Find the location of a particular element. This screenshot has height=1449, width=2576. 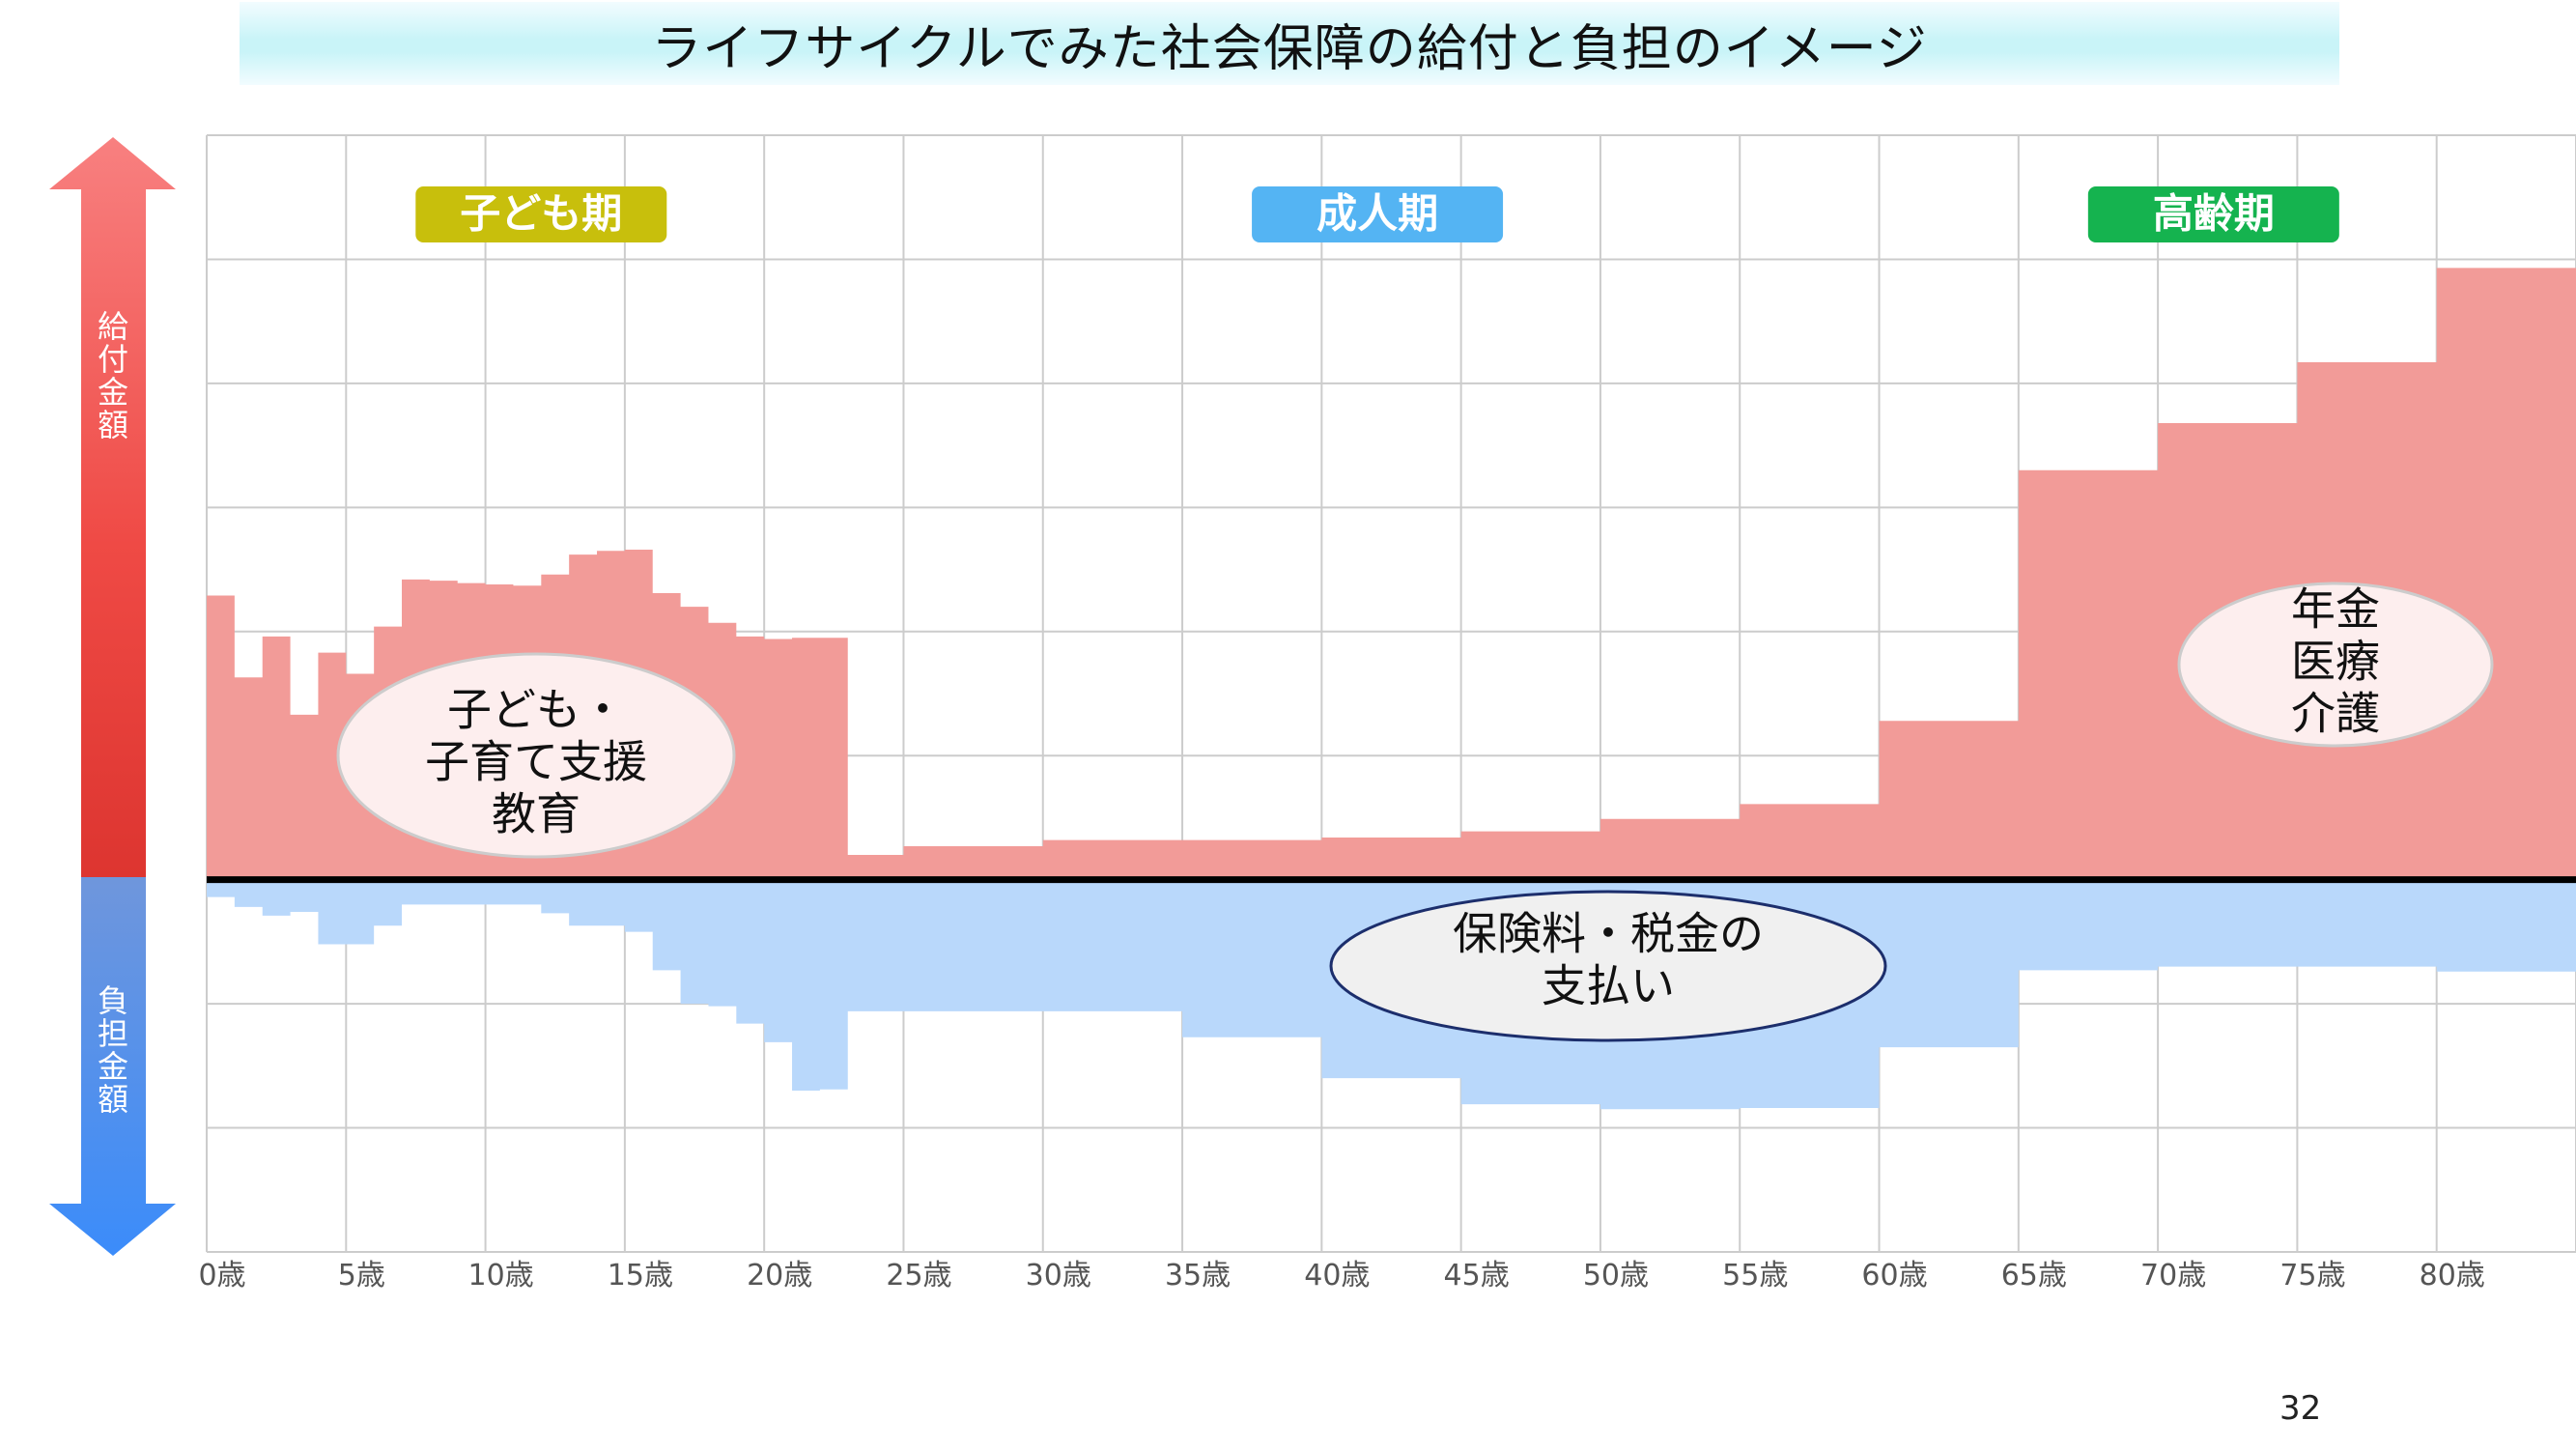

children-bubble-line: 教育 is located at coordinates (536, 814).